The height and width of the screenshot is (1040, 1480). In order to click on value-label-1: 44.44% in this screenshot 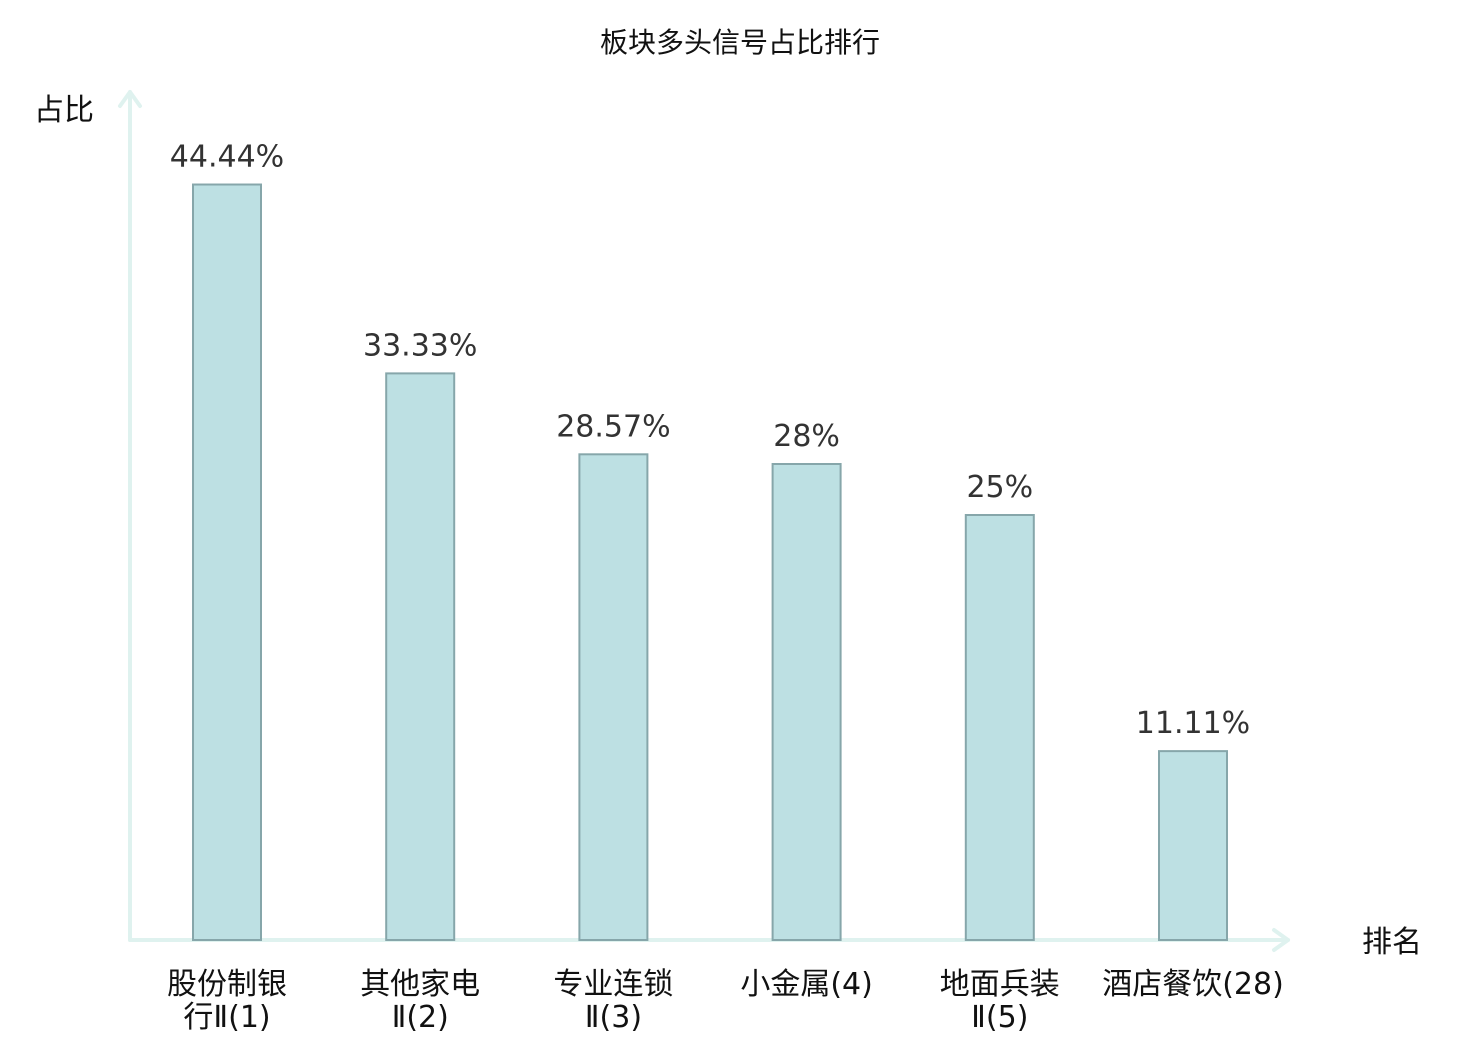, I will do `click(227, 157)`.